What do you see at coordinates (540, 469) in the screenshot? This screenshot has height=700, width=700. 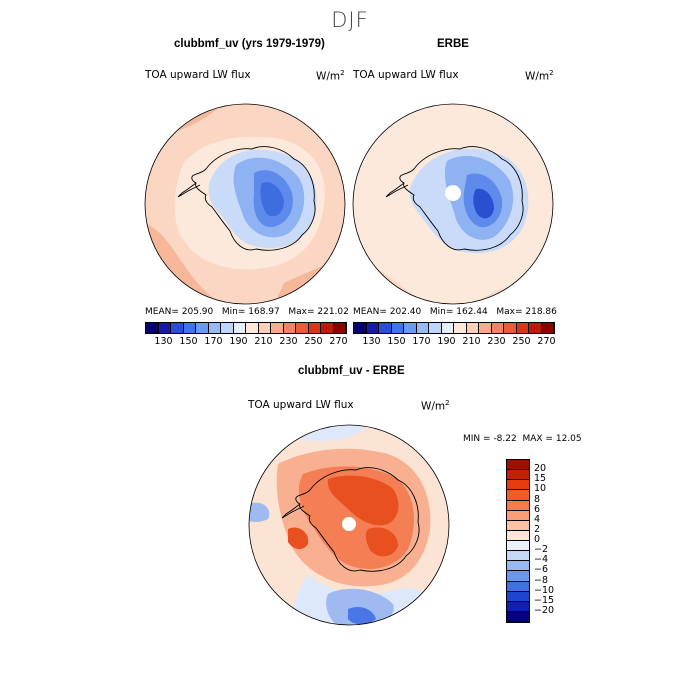 I see `colorbar-diff-tick: 20` at bounding box center [540, 469].